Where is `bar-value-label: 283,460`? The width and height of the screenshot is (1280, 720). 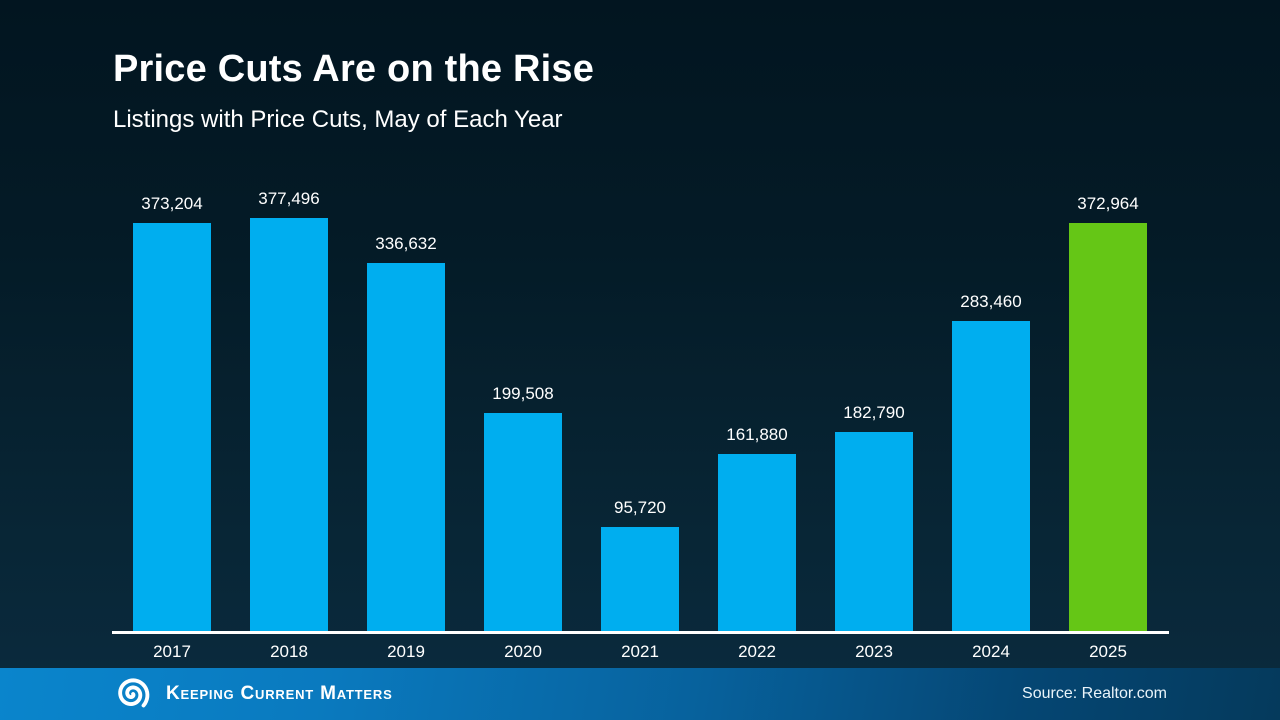
bar-value-label: 283,460 is located at coordinates (991, 301).